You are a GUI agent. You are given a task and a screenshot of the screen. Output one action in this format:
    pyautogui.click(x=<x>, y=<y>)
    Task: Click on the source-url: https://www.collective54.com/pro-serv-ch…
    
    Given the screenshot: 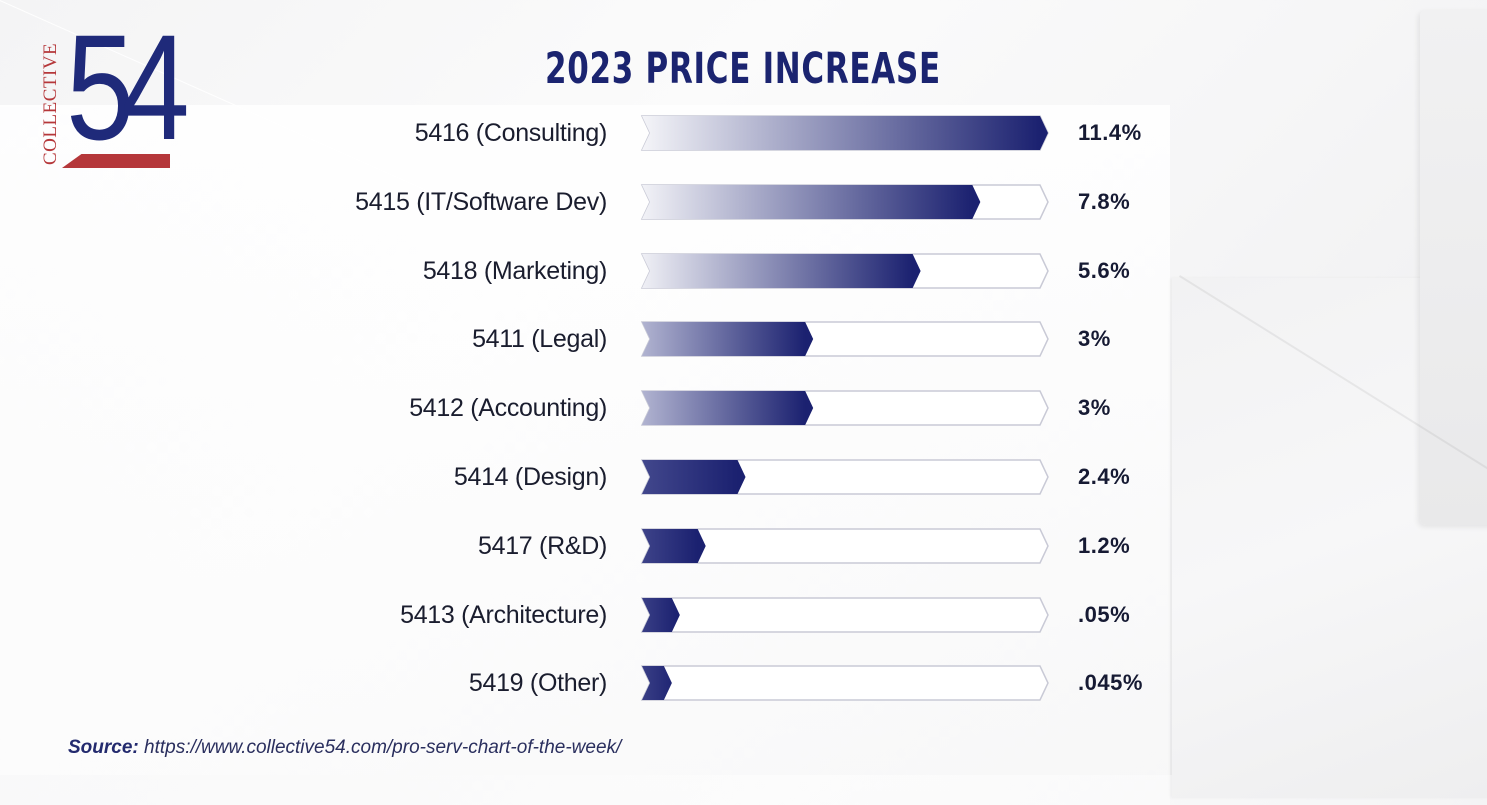 What is the action you would take?
    pyautogui.click(x=383, y=747)
    